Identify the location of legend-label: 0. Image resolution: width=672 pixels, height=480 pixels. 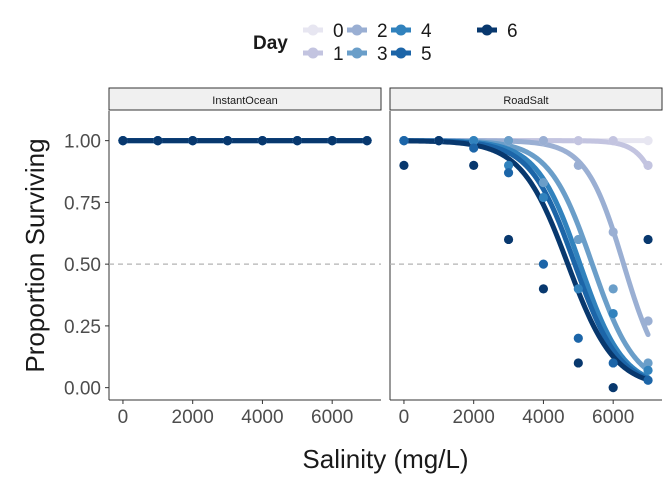
(338, 31).